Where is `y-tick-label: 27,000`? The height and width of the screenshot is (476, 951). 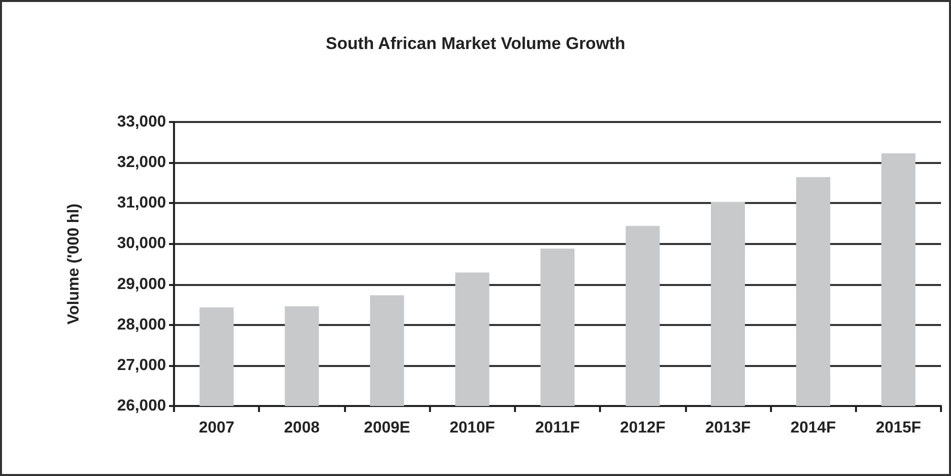
y-tick-label: 27,000 is located at coordinates (141, 365).